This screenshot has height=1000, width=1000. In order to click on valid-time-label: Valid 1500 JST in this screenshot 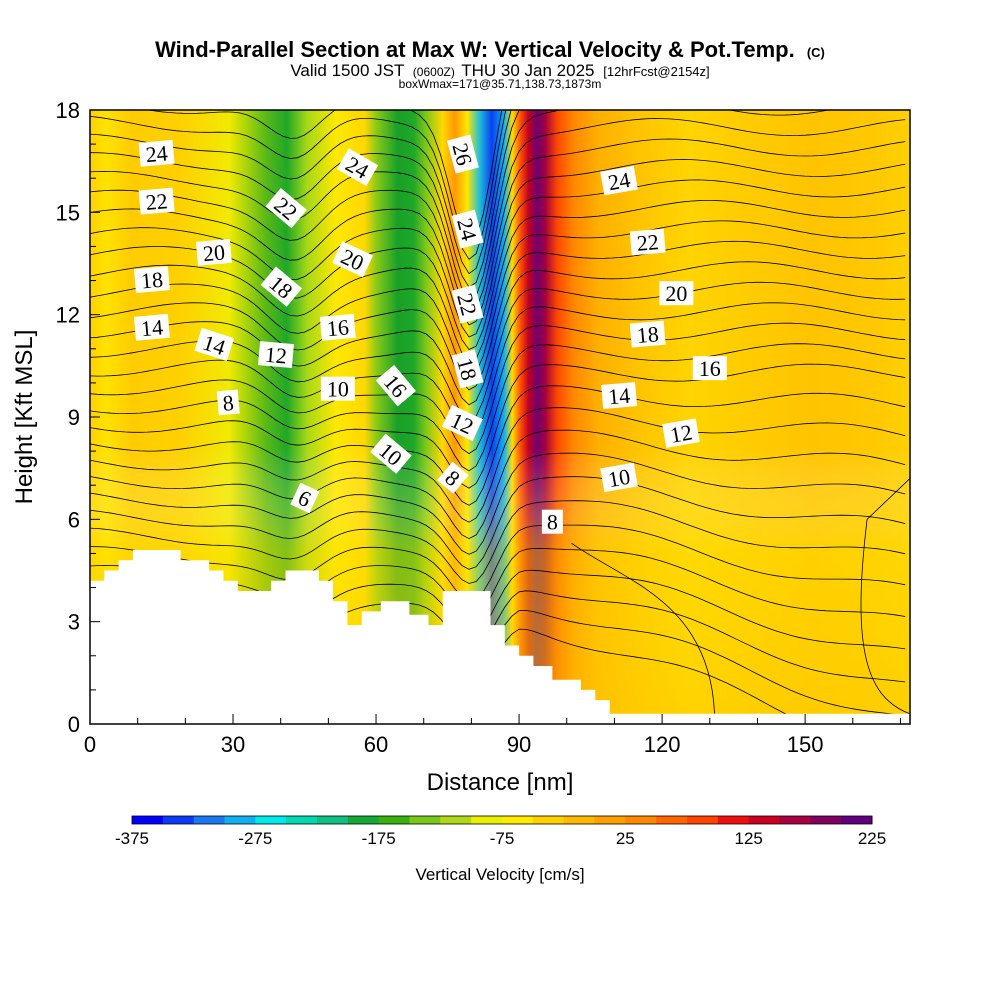, I will do `click(347, 70)`.